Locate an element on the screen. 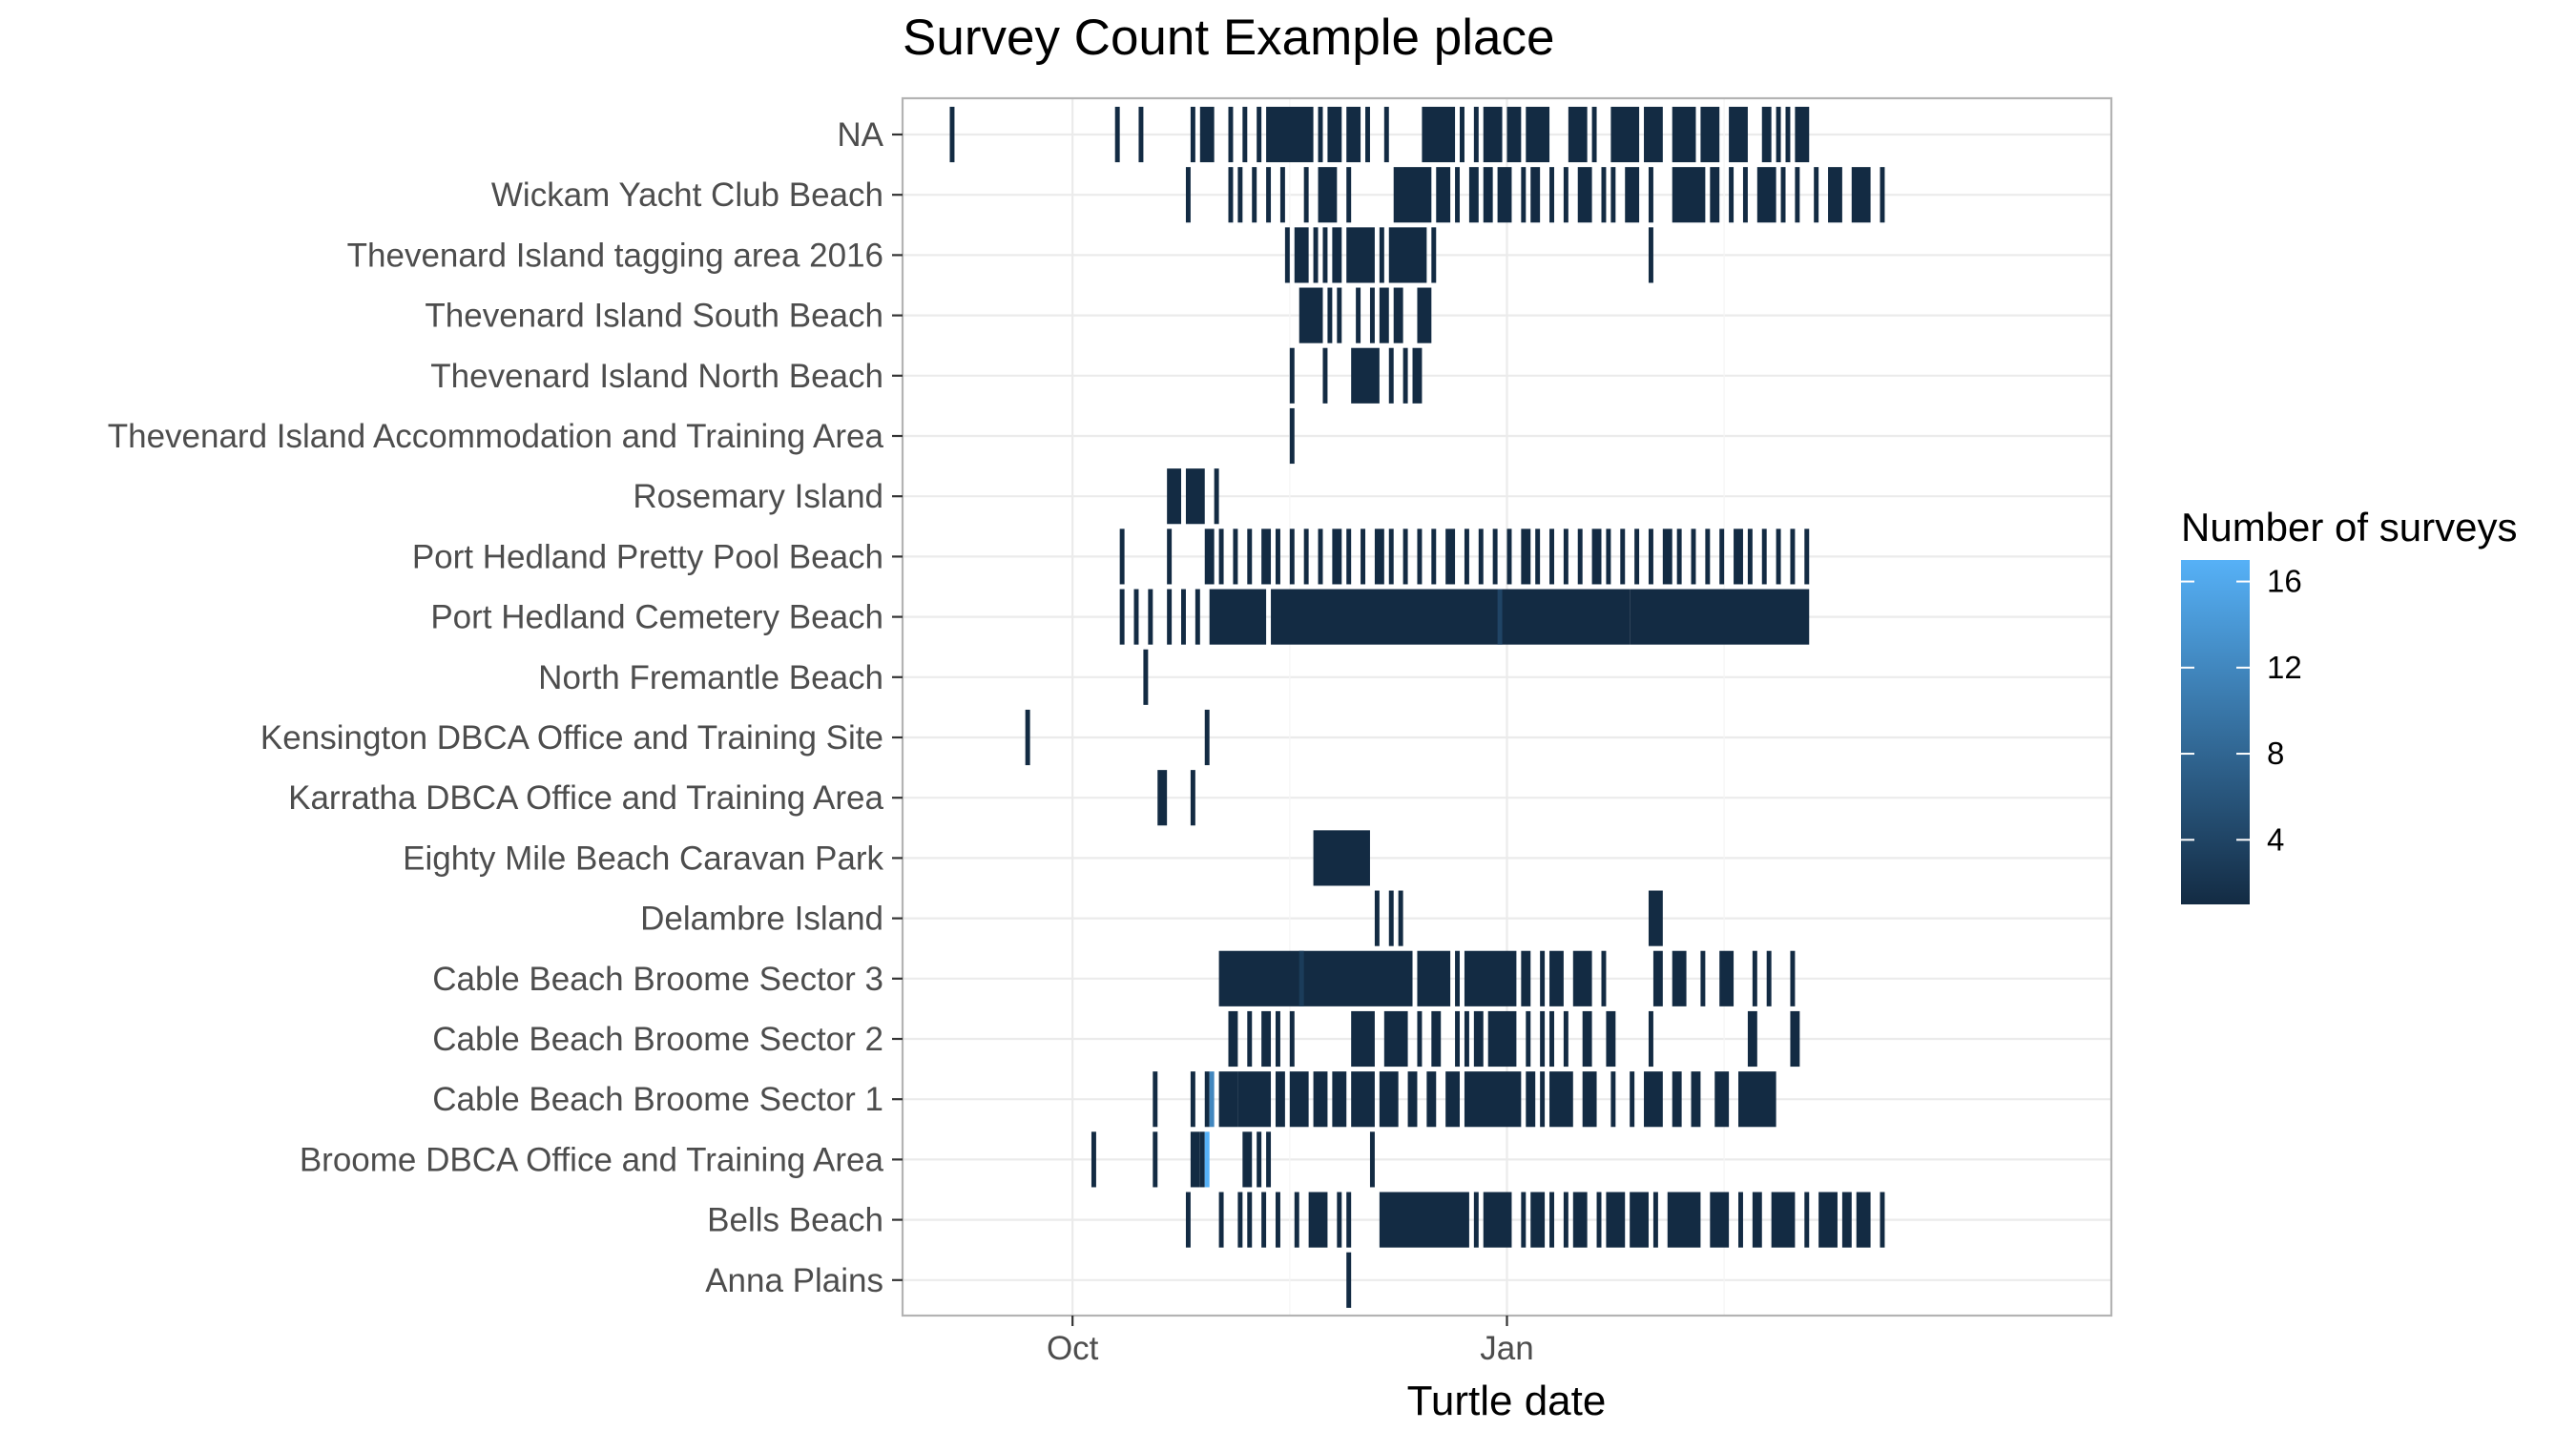  x-tick-label: Jan is located at coordinates (1506, 1348).